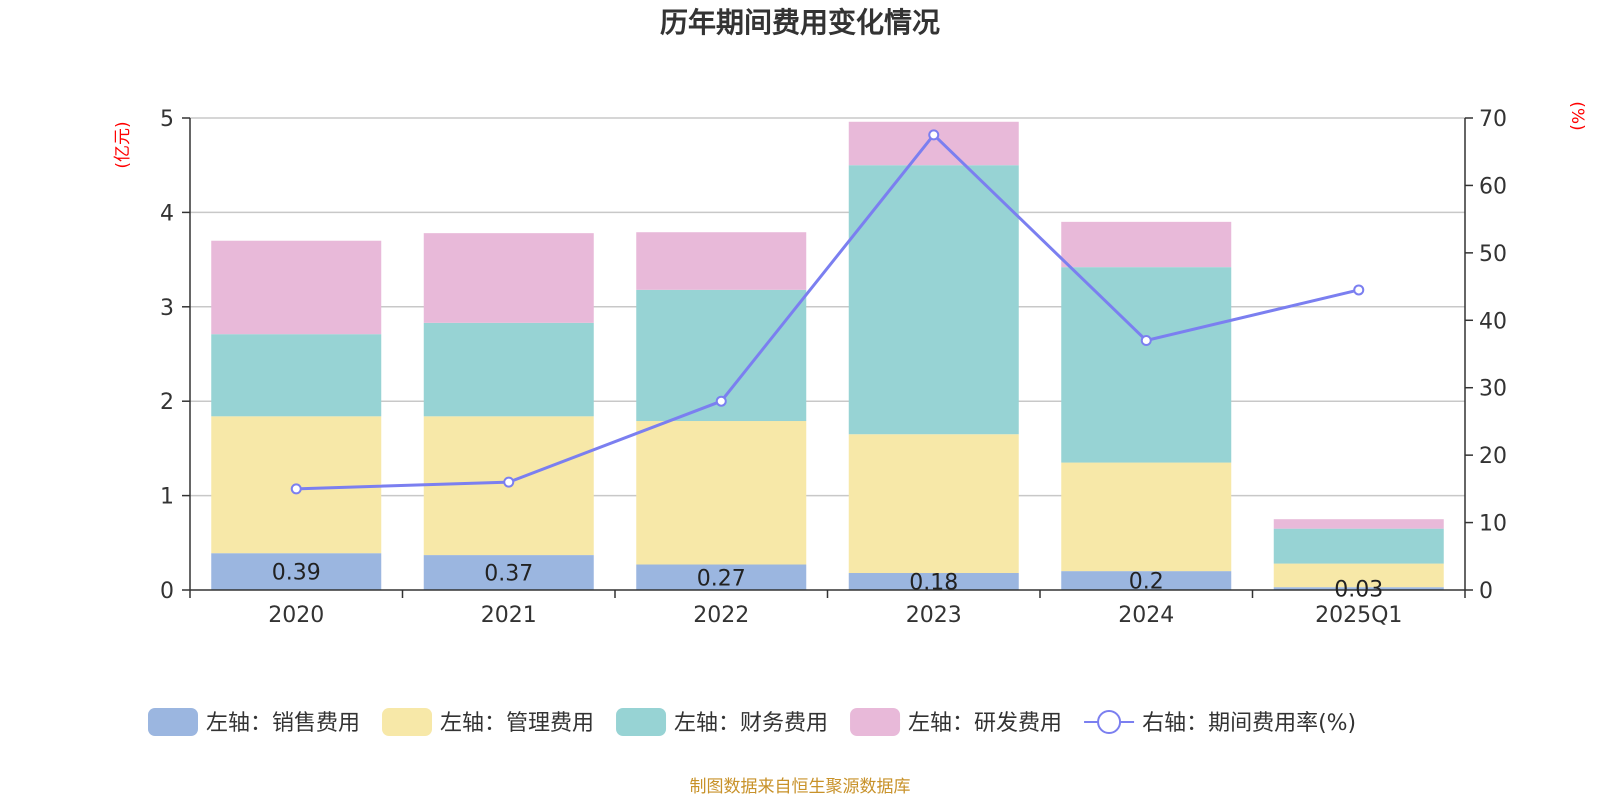 The image size is (1600, 800). What do you see at coordinates (1493, 389) in the screenshot?
I see `right-tick-label: 30` at bounding box center [1493, 389].